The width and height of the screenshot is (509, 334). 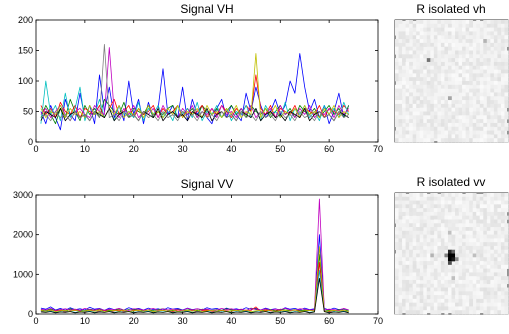 What do you see at coordinates (329, 149) in the screenshot?
I see `x-tick-label: 60` at bounding box center [329, 149].